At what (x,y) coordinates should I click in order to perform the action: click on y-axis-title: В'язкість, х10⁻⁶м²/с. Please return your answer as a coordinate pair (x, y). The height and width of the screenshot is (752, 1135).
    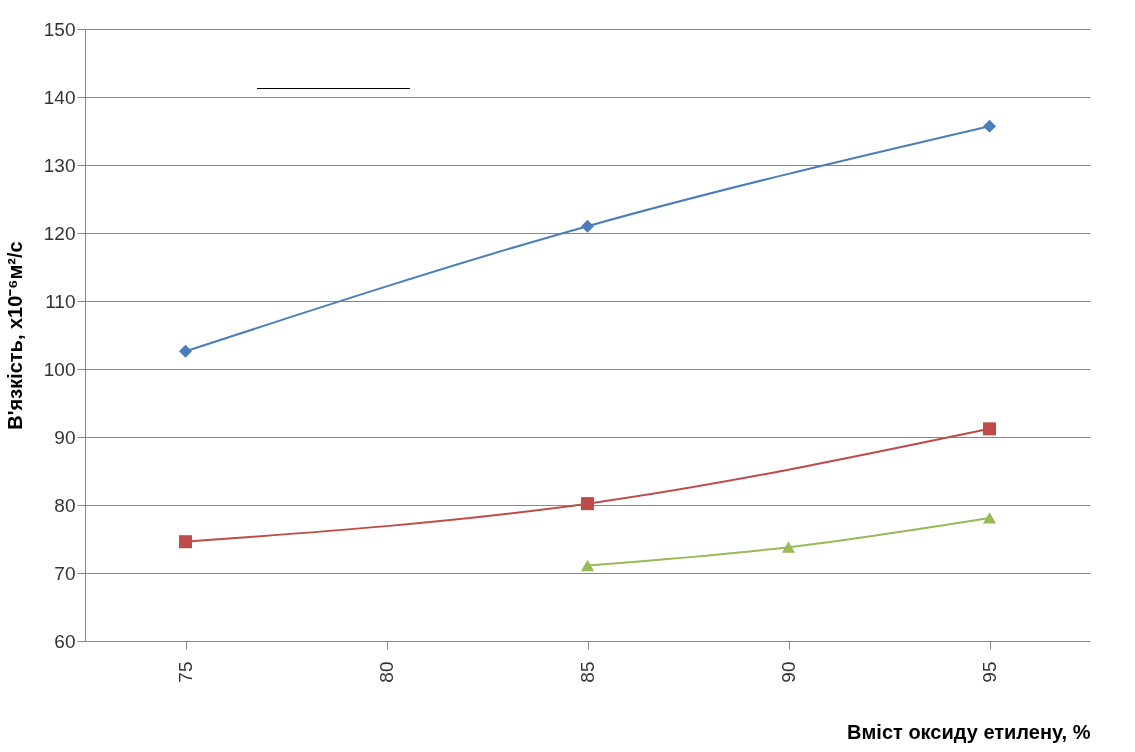
    Looking at the image, I should click on (14, 335).